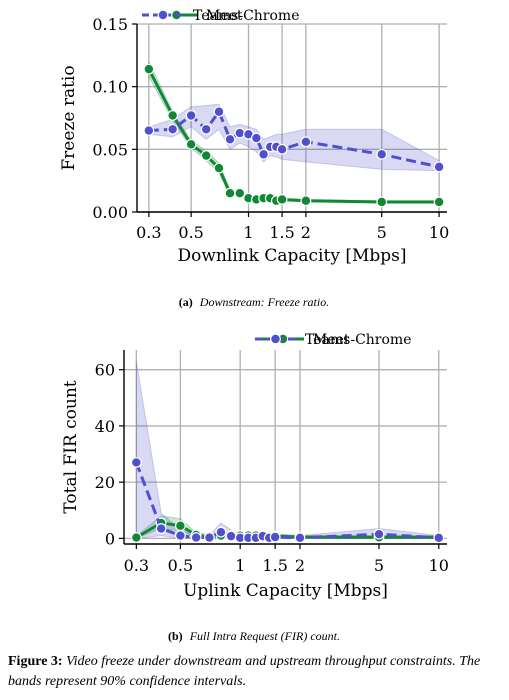  I want to click on figure-caption-label: Figure 3:, so click(35, 661).